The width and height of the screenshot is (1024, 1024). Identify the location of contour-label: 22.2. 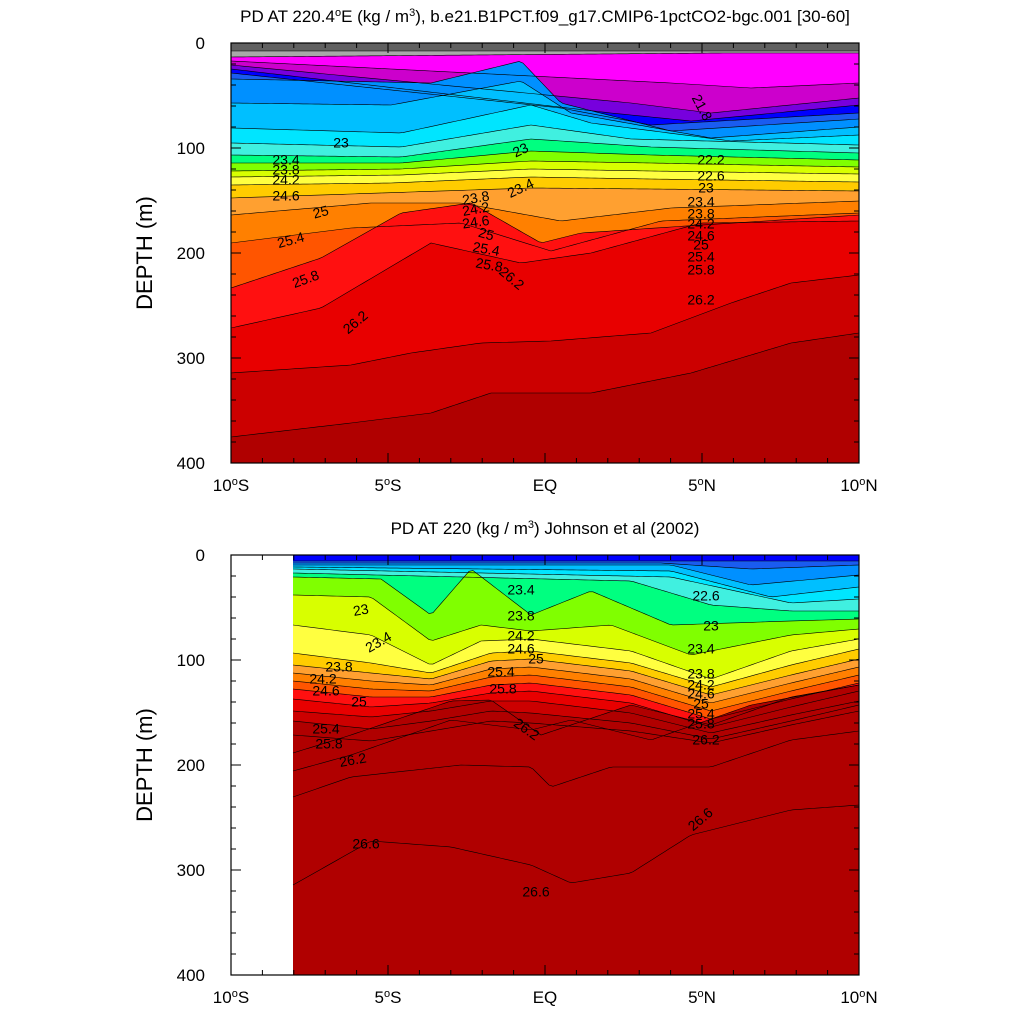
(710, 160).